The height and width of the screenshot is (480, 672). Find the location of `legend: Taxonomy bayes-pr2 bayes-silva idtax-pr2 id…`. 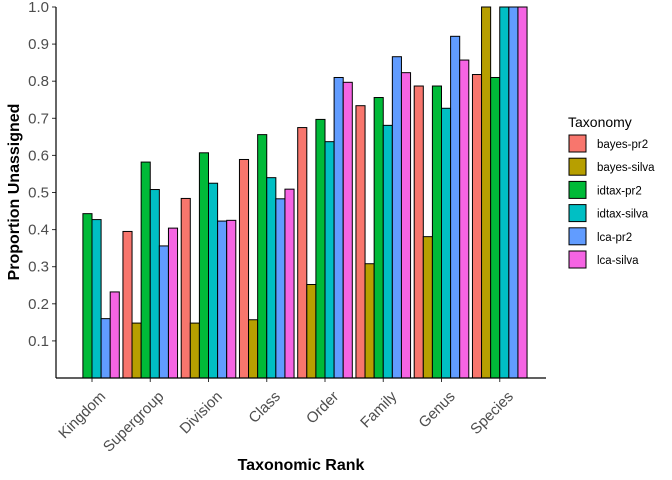

legend: Taxonomy bayes-pr2 bayes-silva idtax-pr2 id… is located at coordinates (611, 191).